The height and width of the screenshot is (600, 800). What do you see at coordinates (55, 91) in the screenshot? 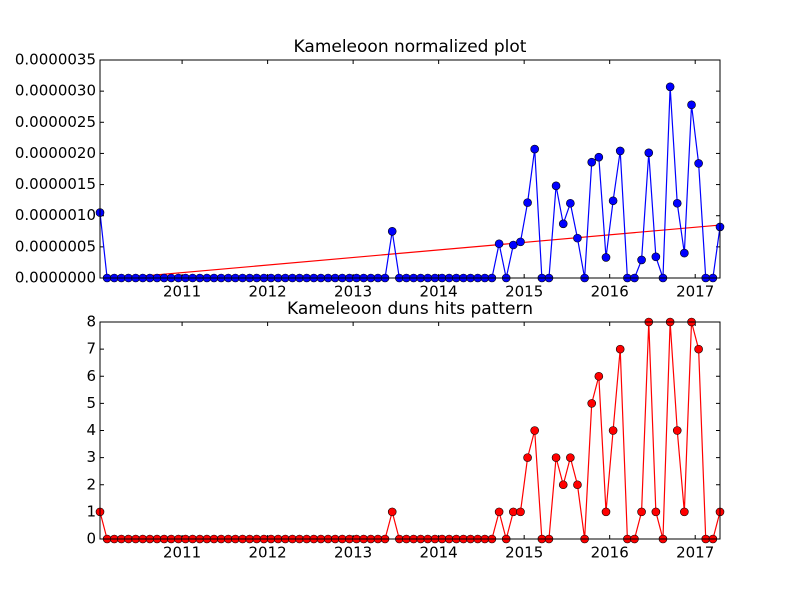
I see `y-tick-label: 0.0000030` at bounding box center [55, 91].